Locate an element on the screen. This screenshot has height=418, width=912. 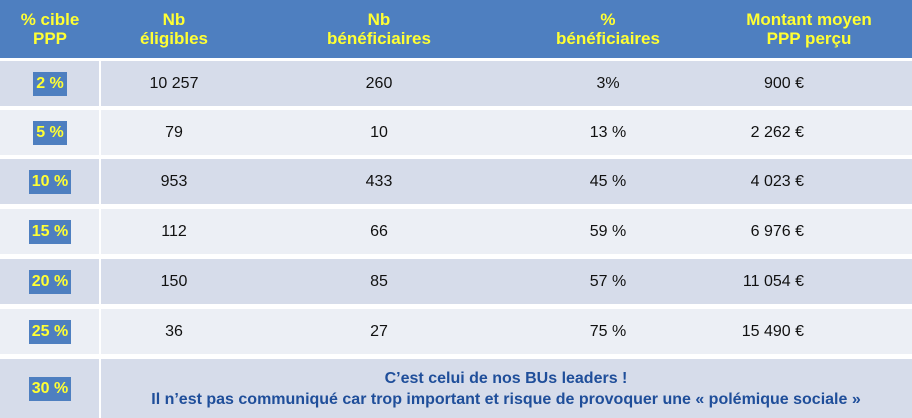
amount-cell: 11 054 € is located at coordinates (773, 281).